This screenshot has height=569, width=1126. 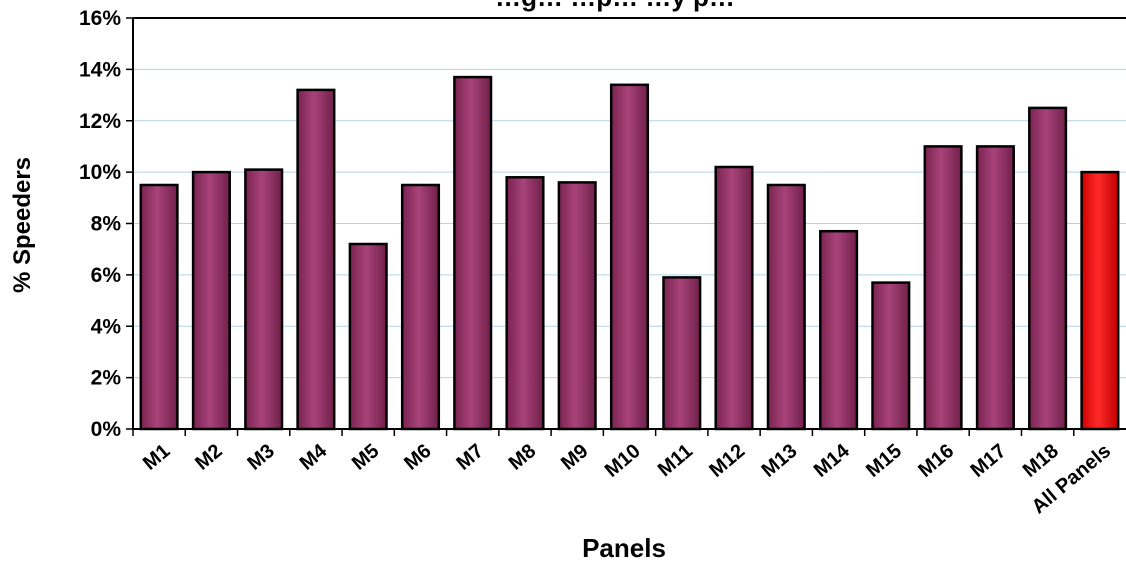 I want to click on x-tick-label: M12, so click(x=727, y=461).